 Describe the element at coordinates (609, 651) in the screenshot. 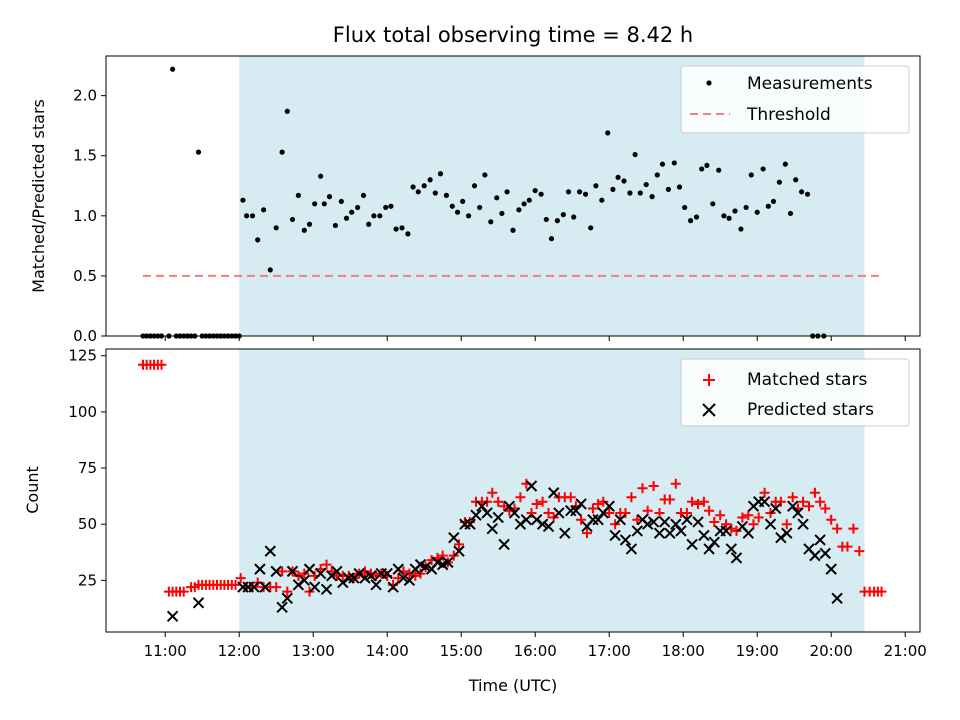

I see `x-tick-label: 17:00` at that location.